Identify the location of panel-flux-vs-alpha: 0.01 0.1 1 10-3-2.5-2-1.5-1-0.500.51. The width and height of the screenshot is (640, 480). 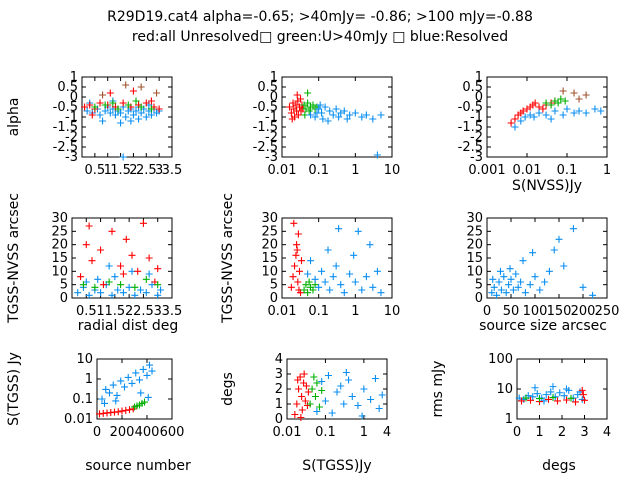
(327, 124).